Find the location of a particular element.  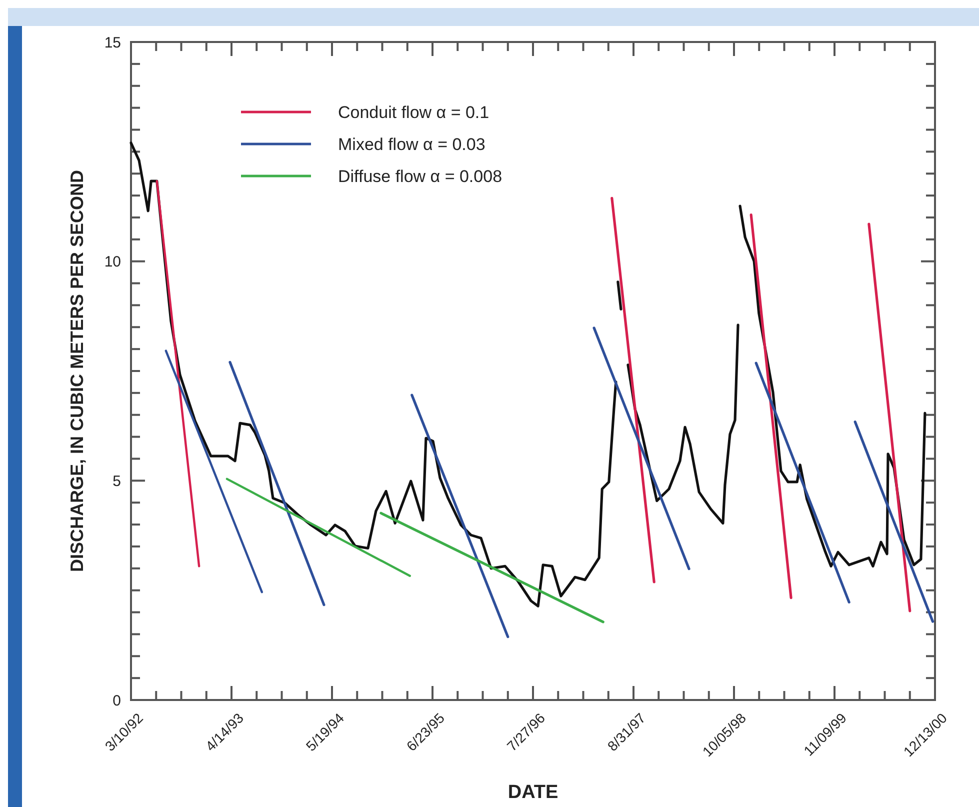

y-tick-label: 10 is located at coordinates (112, 262).